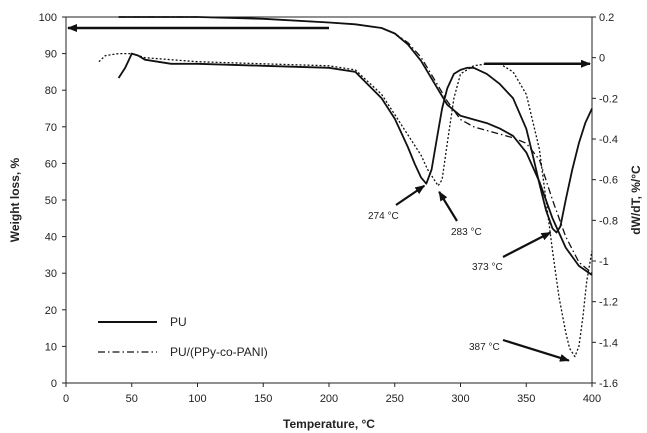 This screenshot has width=647, height=433. I want to click on right-y-tick-label: -1, so click(604, 262).